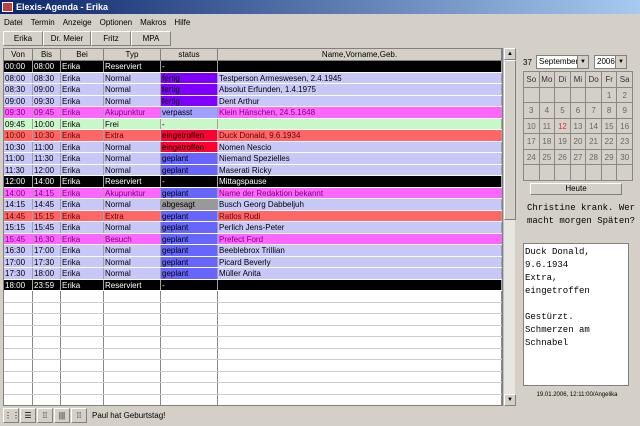 The image size is (640, 426). Describe the element at coordinates (609, 95) in the screenshot. I see `calendar-day: 1` at that location.